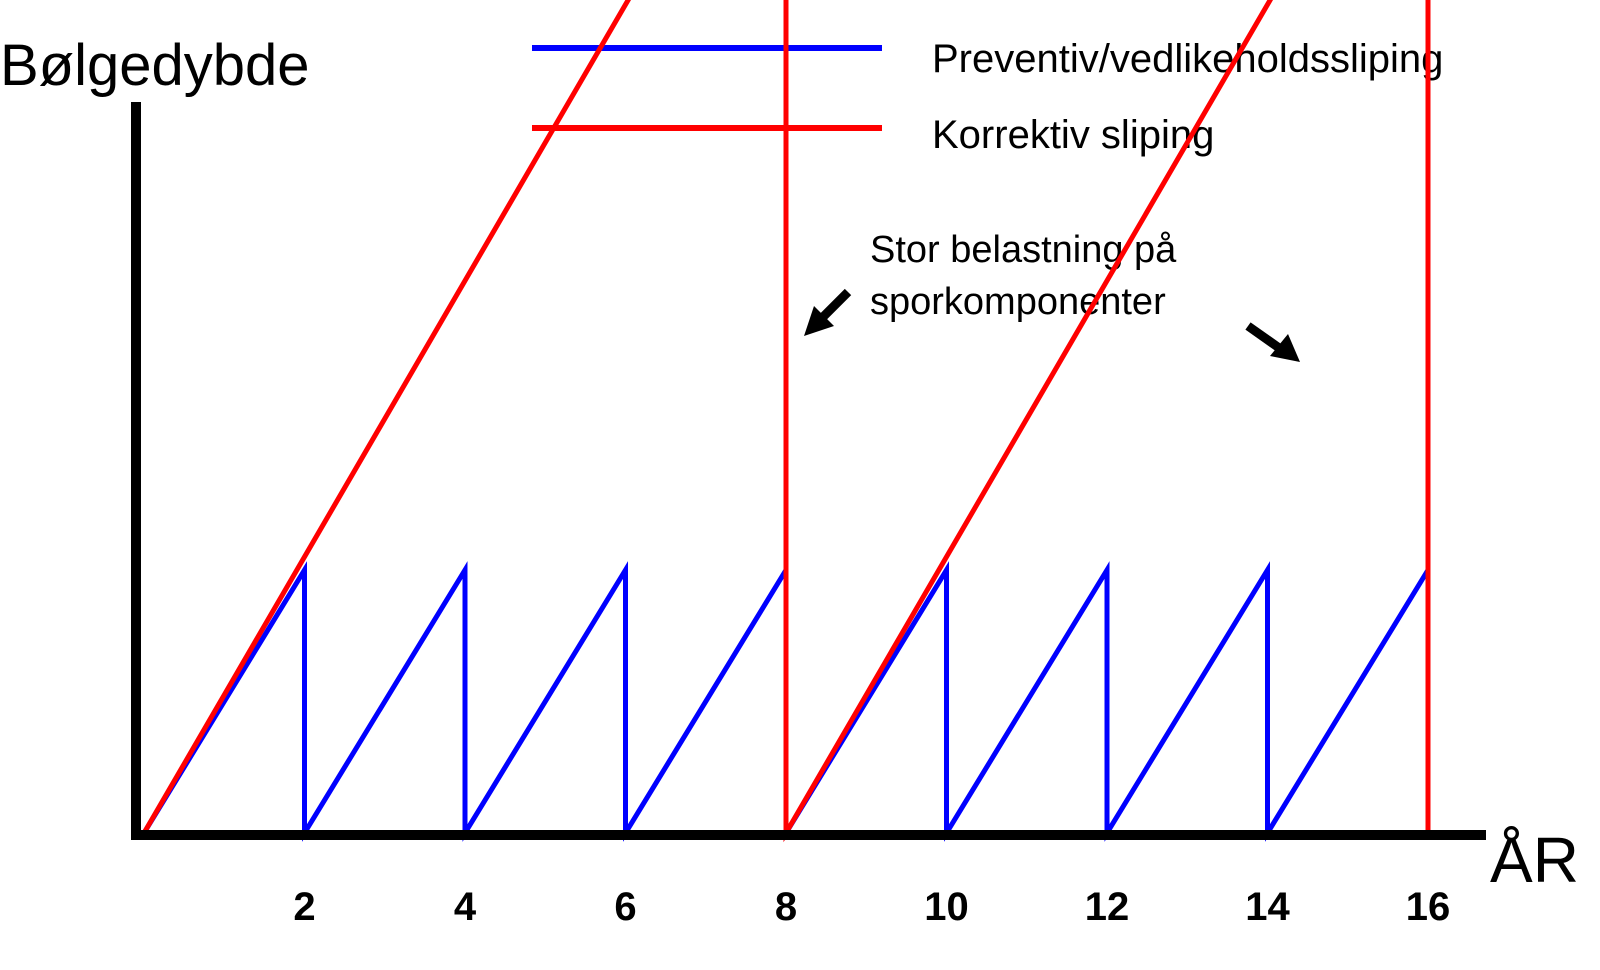  I want to click on x-axis-label: ÅR, so click(1534, 860).